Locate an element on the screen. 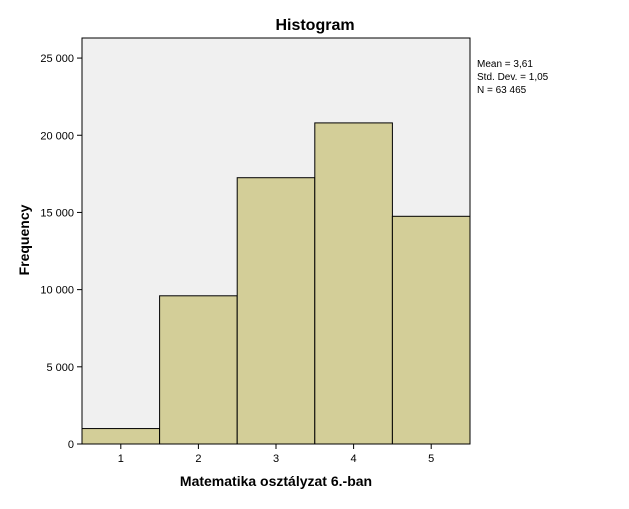 The height and width of the screenshot is (509, 629). stats-line: Mean = 3,61 is located at coordinates (505, 64).